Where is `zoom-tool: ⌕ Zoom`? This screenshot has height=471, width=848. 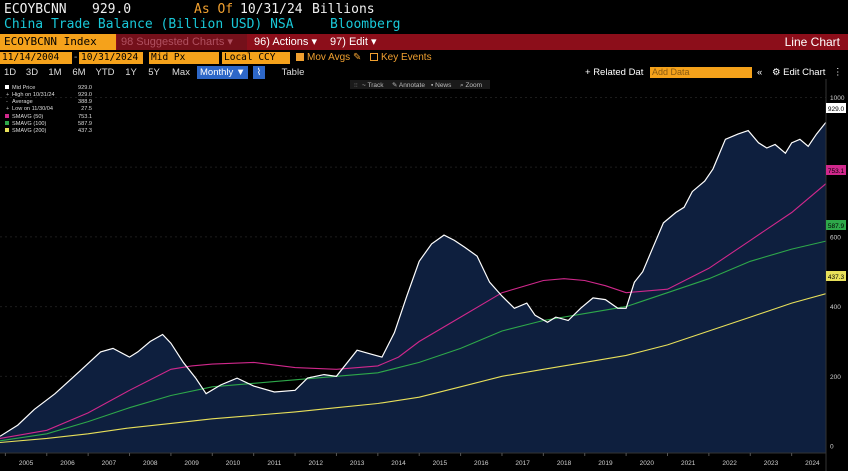 zoom-tool: ⌕ Zoom is located at coordinates (471, 85).